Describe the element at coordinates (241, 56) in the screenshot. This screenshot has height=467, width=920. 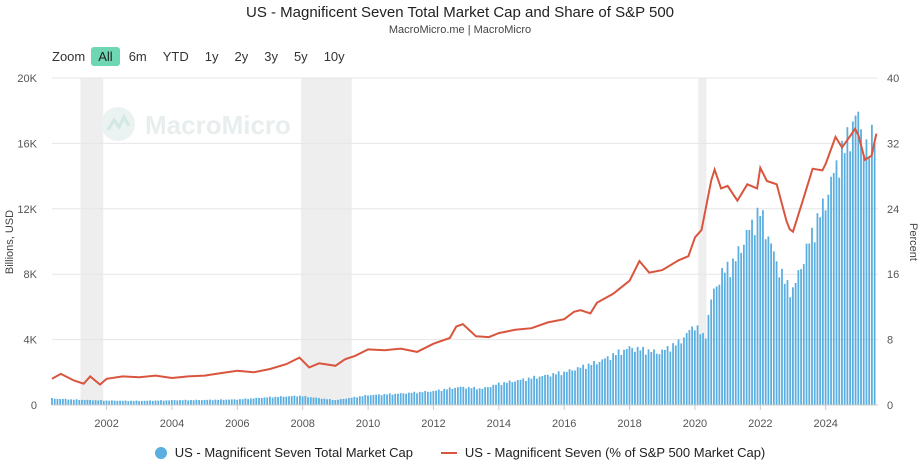
I see `zoom-button-2y: 2y` at that location.